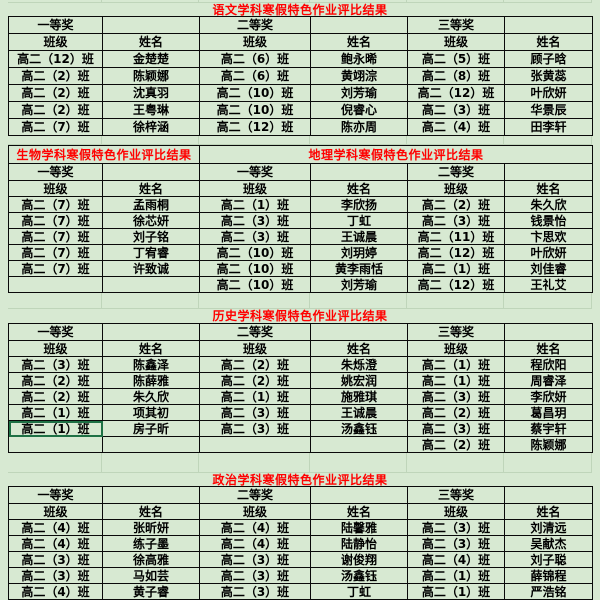 This screenshot has height=600, width=600. I want to click on data-cell: 徐梓涵, so click(151, 127).